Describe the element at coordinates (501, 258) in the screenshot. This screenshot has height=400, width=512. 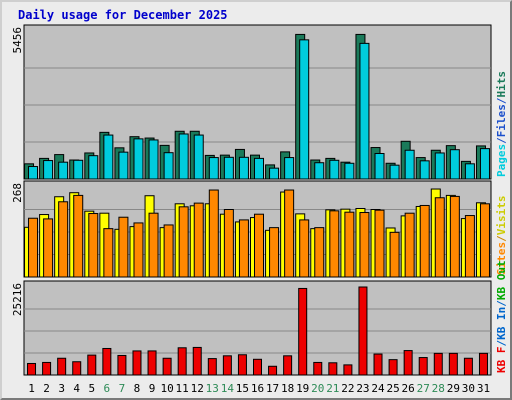
I see `legend-entry: Sites` at that location.